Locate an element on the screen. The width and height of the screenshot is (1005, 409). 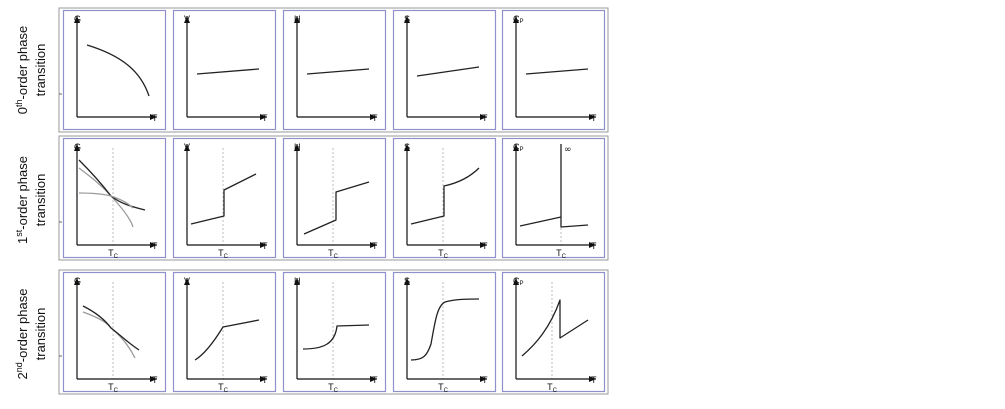
row-label: 2nd-order phase transition is located at coordinates (31, 334).